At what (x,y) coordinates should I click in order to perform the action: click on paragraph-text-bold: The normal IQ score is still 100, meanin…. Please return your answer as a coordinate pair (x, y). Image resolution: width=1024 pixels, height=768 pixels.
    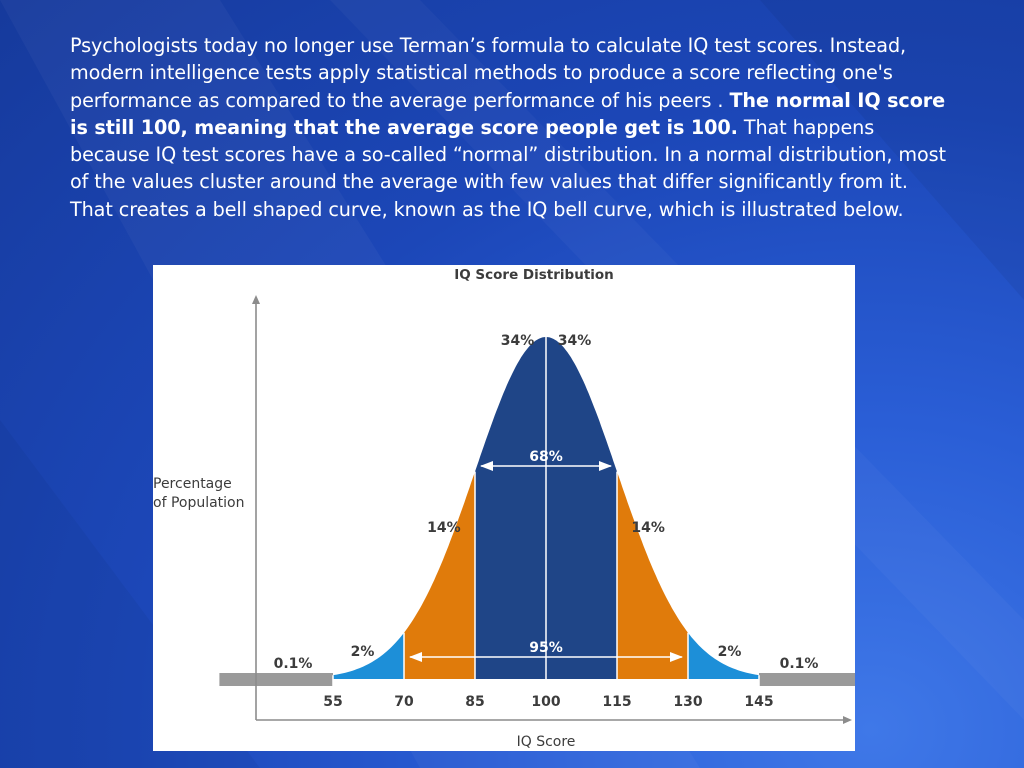
    Looking at the image, I should click on (508, 113).